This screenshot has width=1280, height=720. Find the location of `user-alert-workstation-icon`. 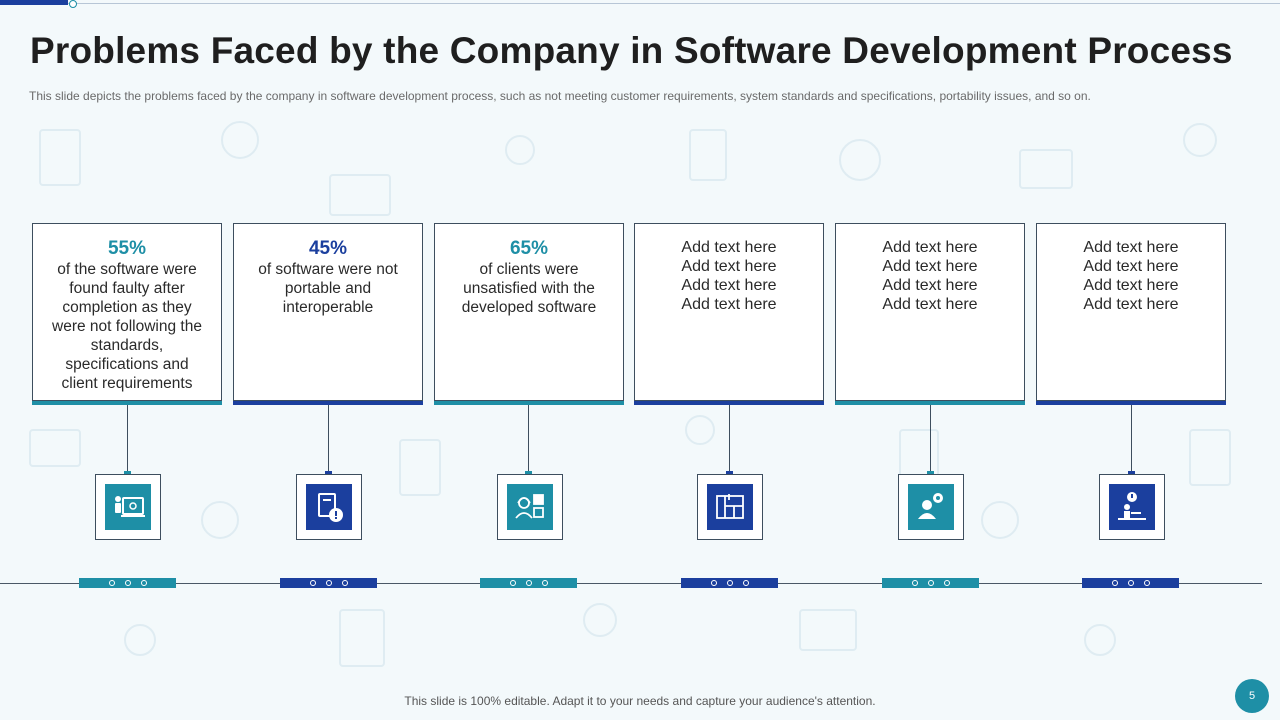

user-alert-workstation-icon is located at coordinates (1132, 507).